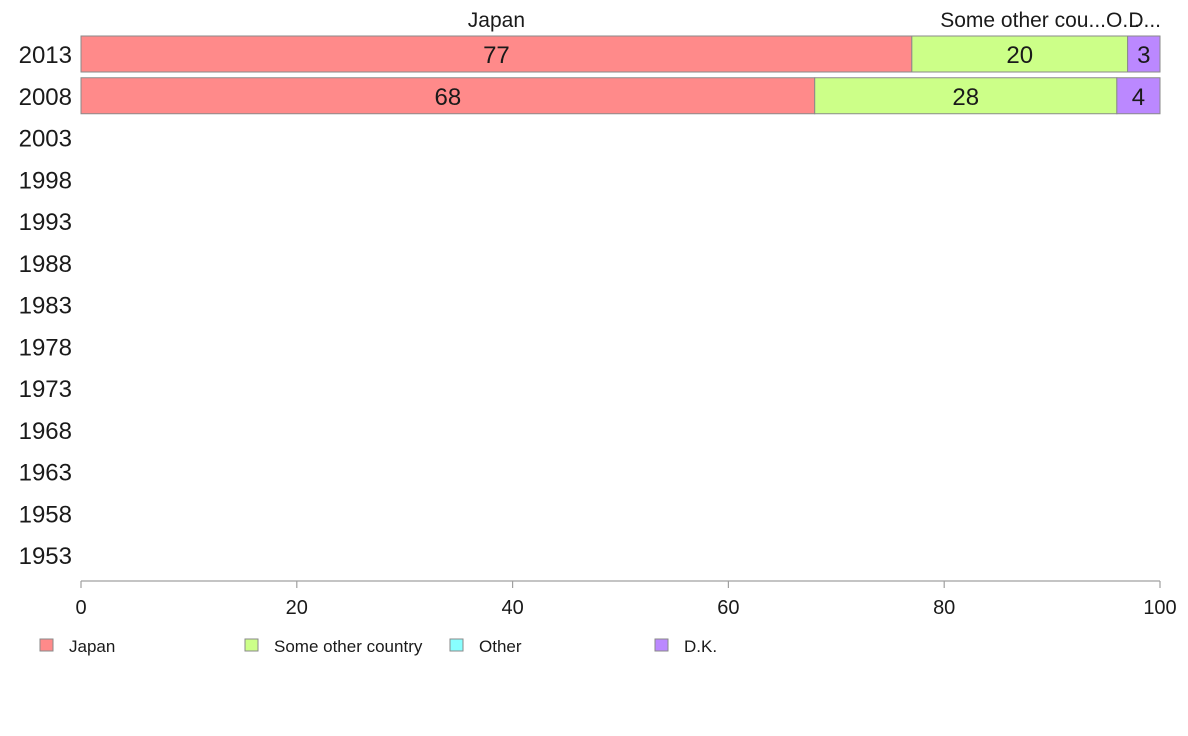 Image resolution: width=1188 pixels, height=736 pixels. What do you see at coordinates (626, 599) in the screenshot?
I see `x-axis: 0 20 40 60 80 100` at bounding box center [626, 599].